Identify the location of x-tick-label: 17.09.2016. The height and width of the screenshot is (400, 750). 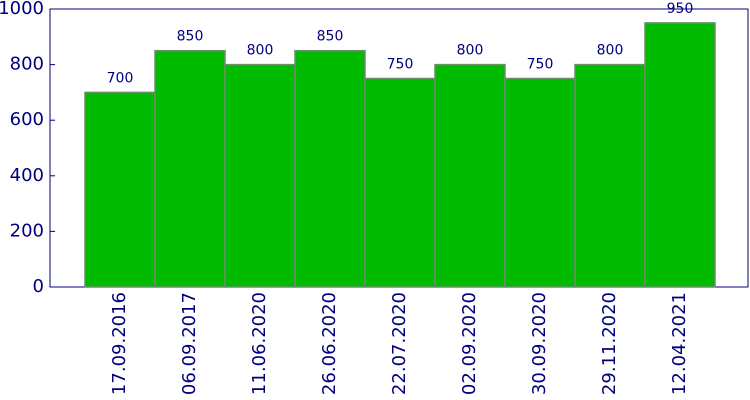
(119, 343).